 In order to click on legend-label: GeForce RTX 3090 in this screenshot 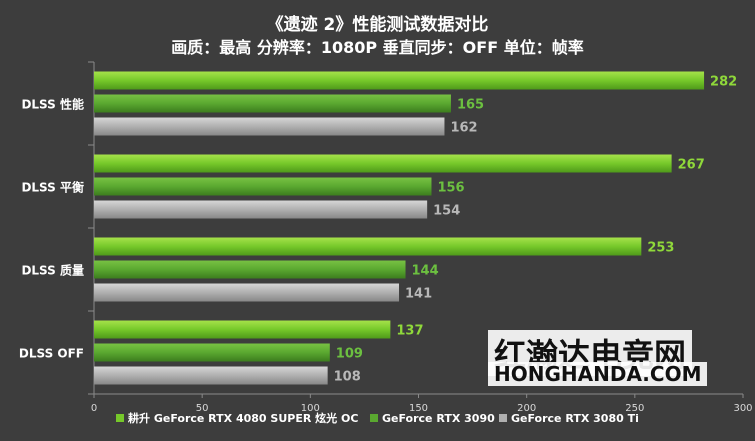, I will do `click(438, 418)`.